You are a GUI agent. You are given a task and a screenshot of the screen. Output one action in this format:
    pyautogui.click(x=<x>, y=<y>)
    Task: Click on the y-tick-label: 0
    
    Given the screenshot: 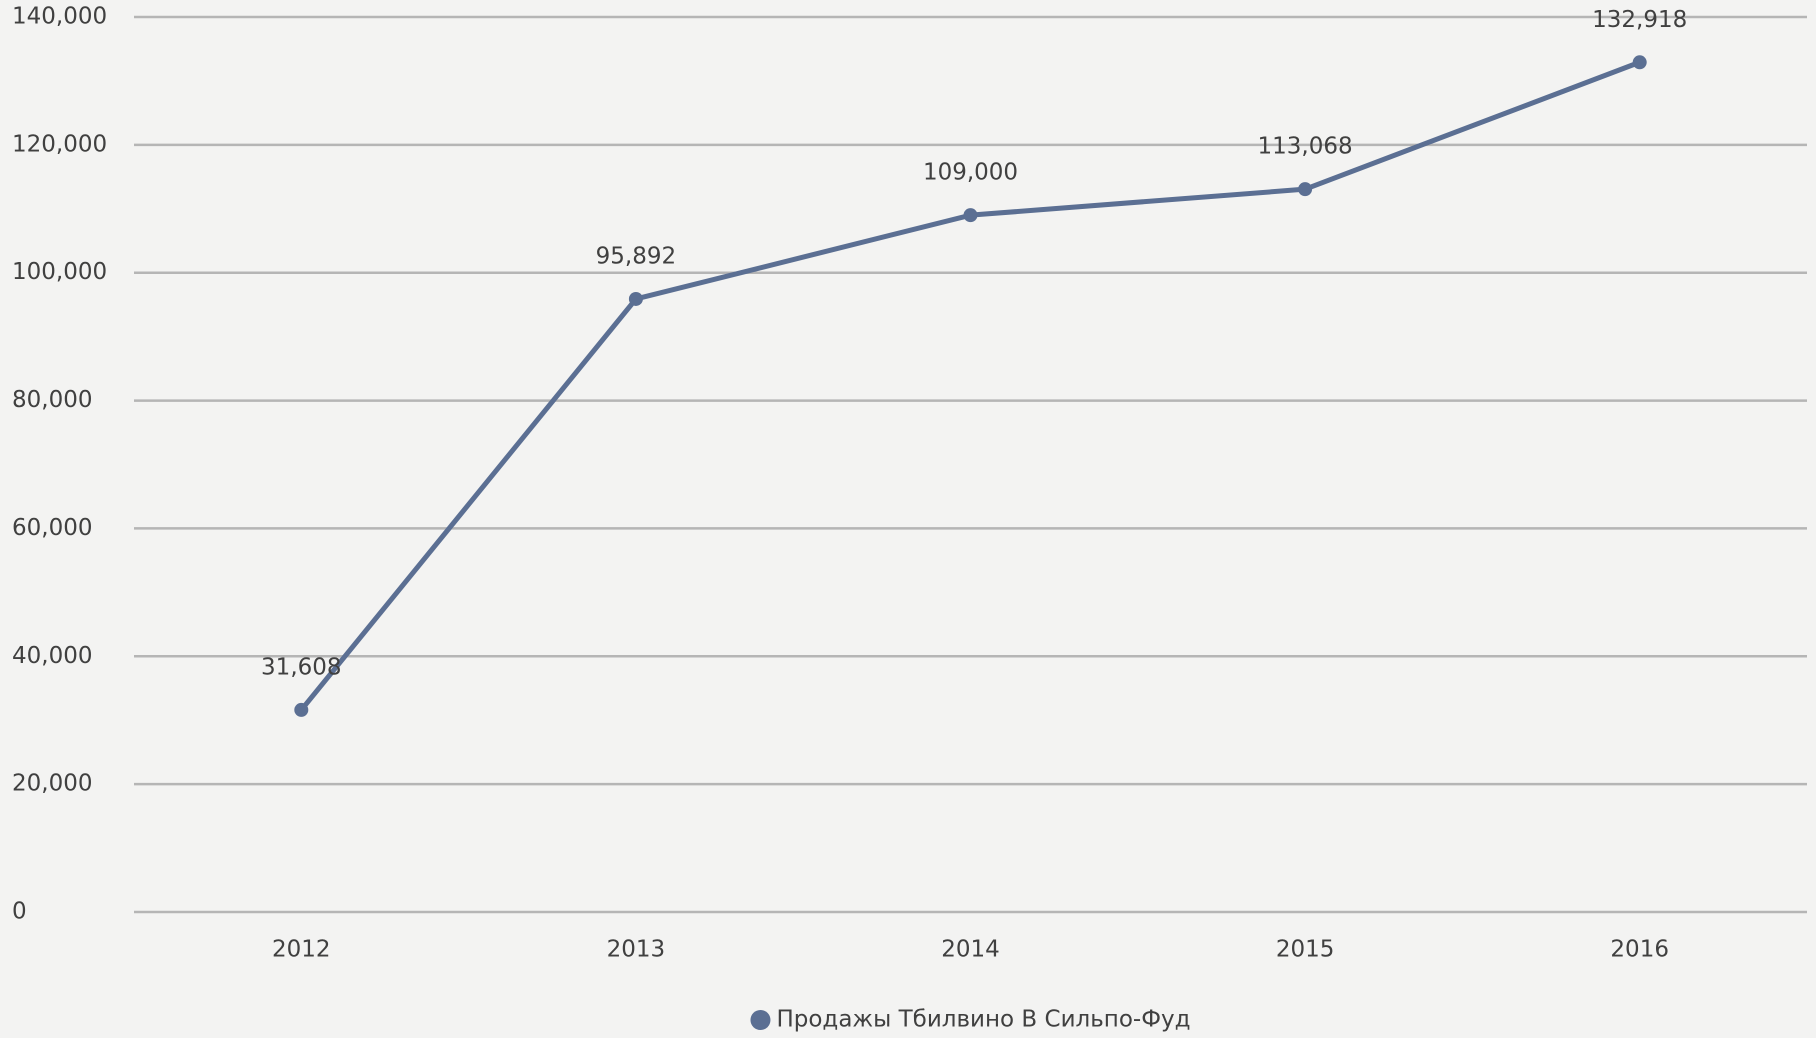 What is the action you would take?
    pyautogui.click(x=19, y=912)
    